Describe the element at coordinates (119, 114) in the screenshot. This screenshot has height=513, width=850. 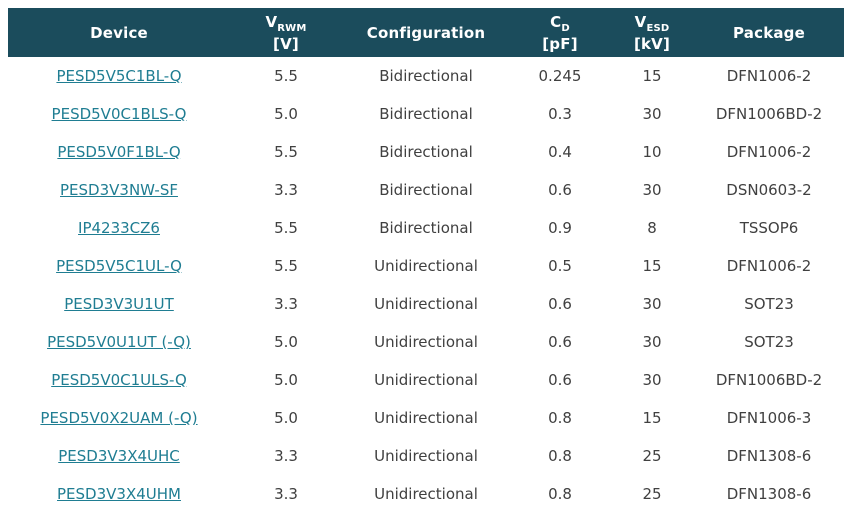
I see `device-link: PESD5V0C1BLS-Q` at that location.